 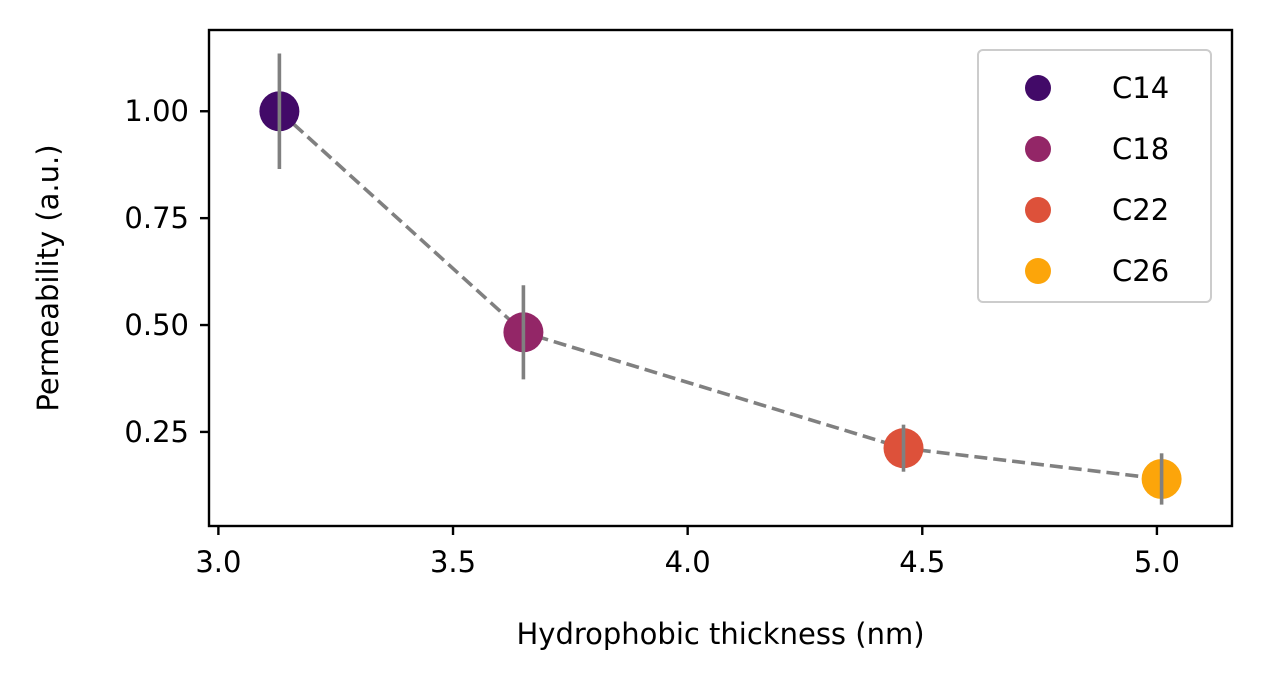 I want to click on y-tick-label: 0.75, so click(x=156, y=218).